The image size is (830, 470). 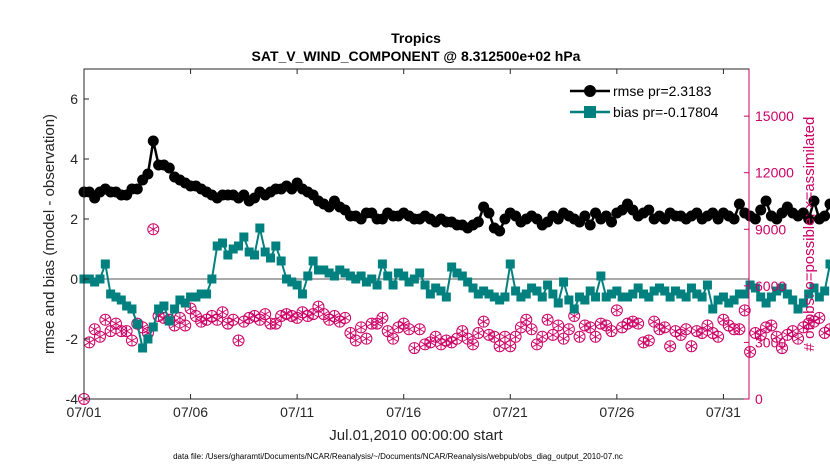 I want to click on x-tick-label: 07/26, so click(x=616, y=412).